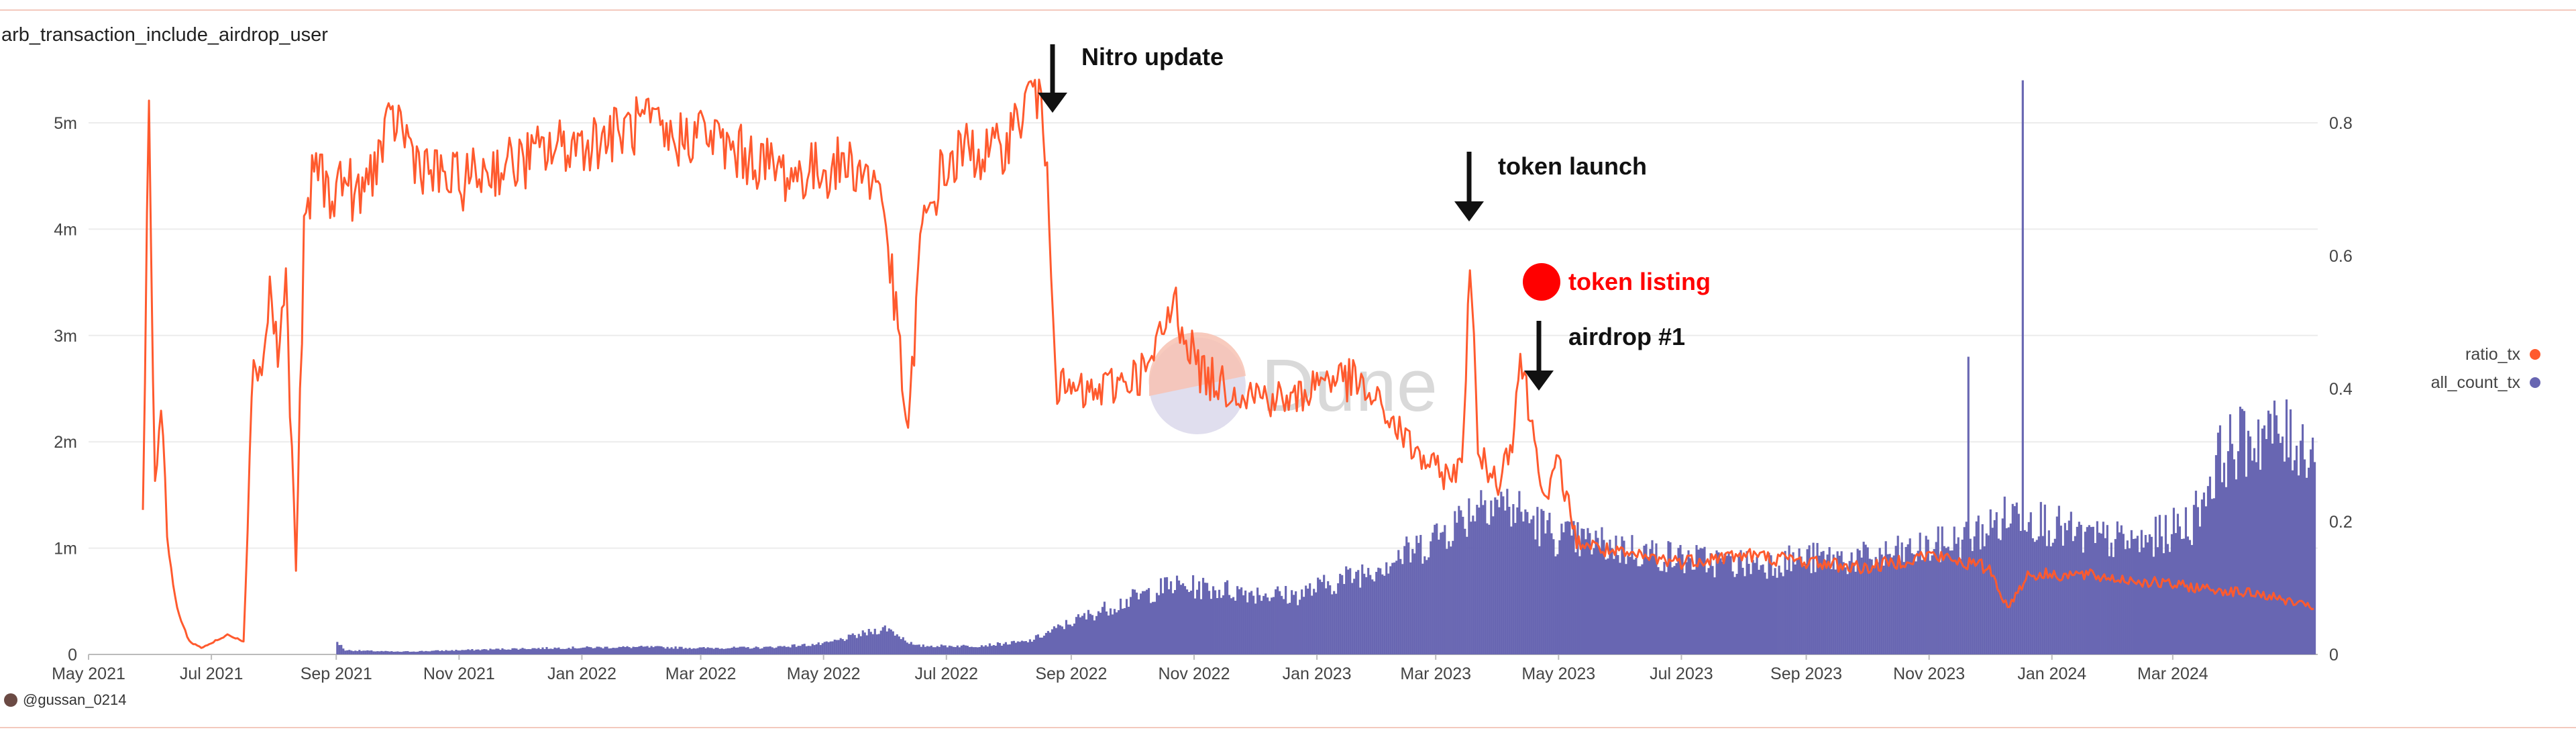 The height and width of the screenshot is (739, 2576). What do you see at coordinates (10, 700) in the screenshot?
I see `avatar` at bounding box center [10, 700].